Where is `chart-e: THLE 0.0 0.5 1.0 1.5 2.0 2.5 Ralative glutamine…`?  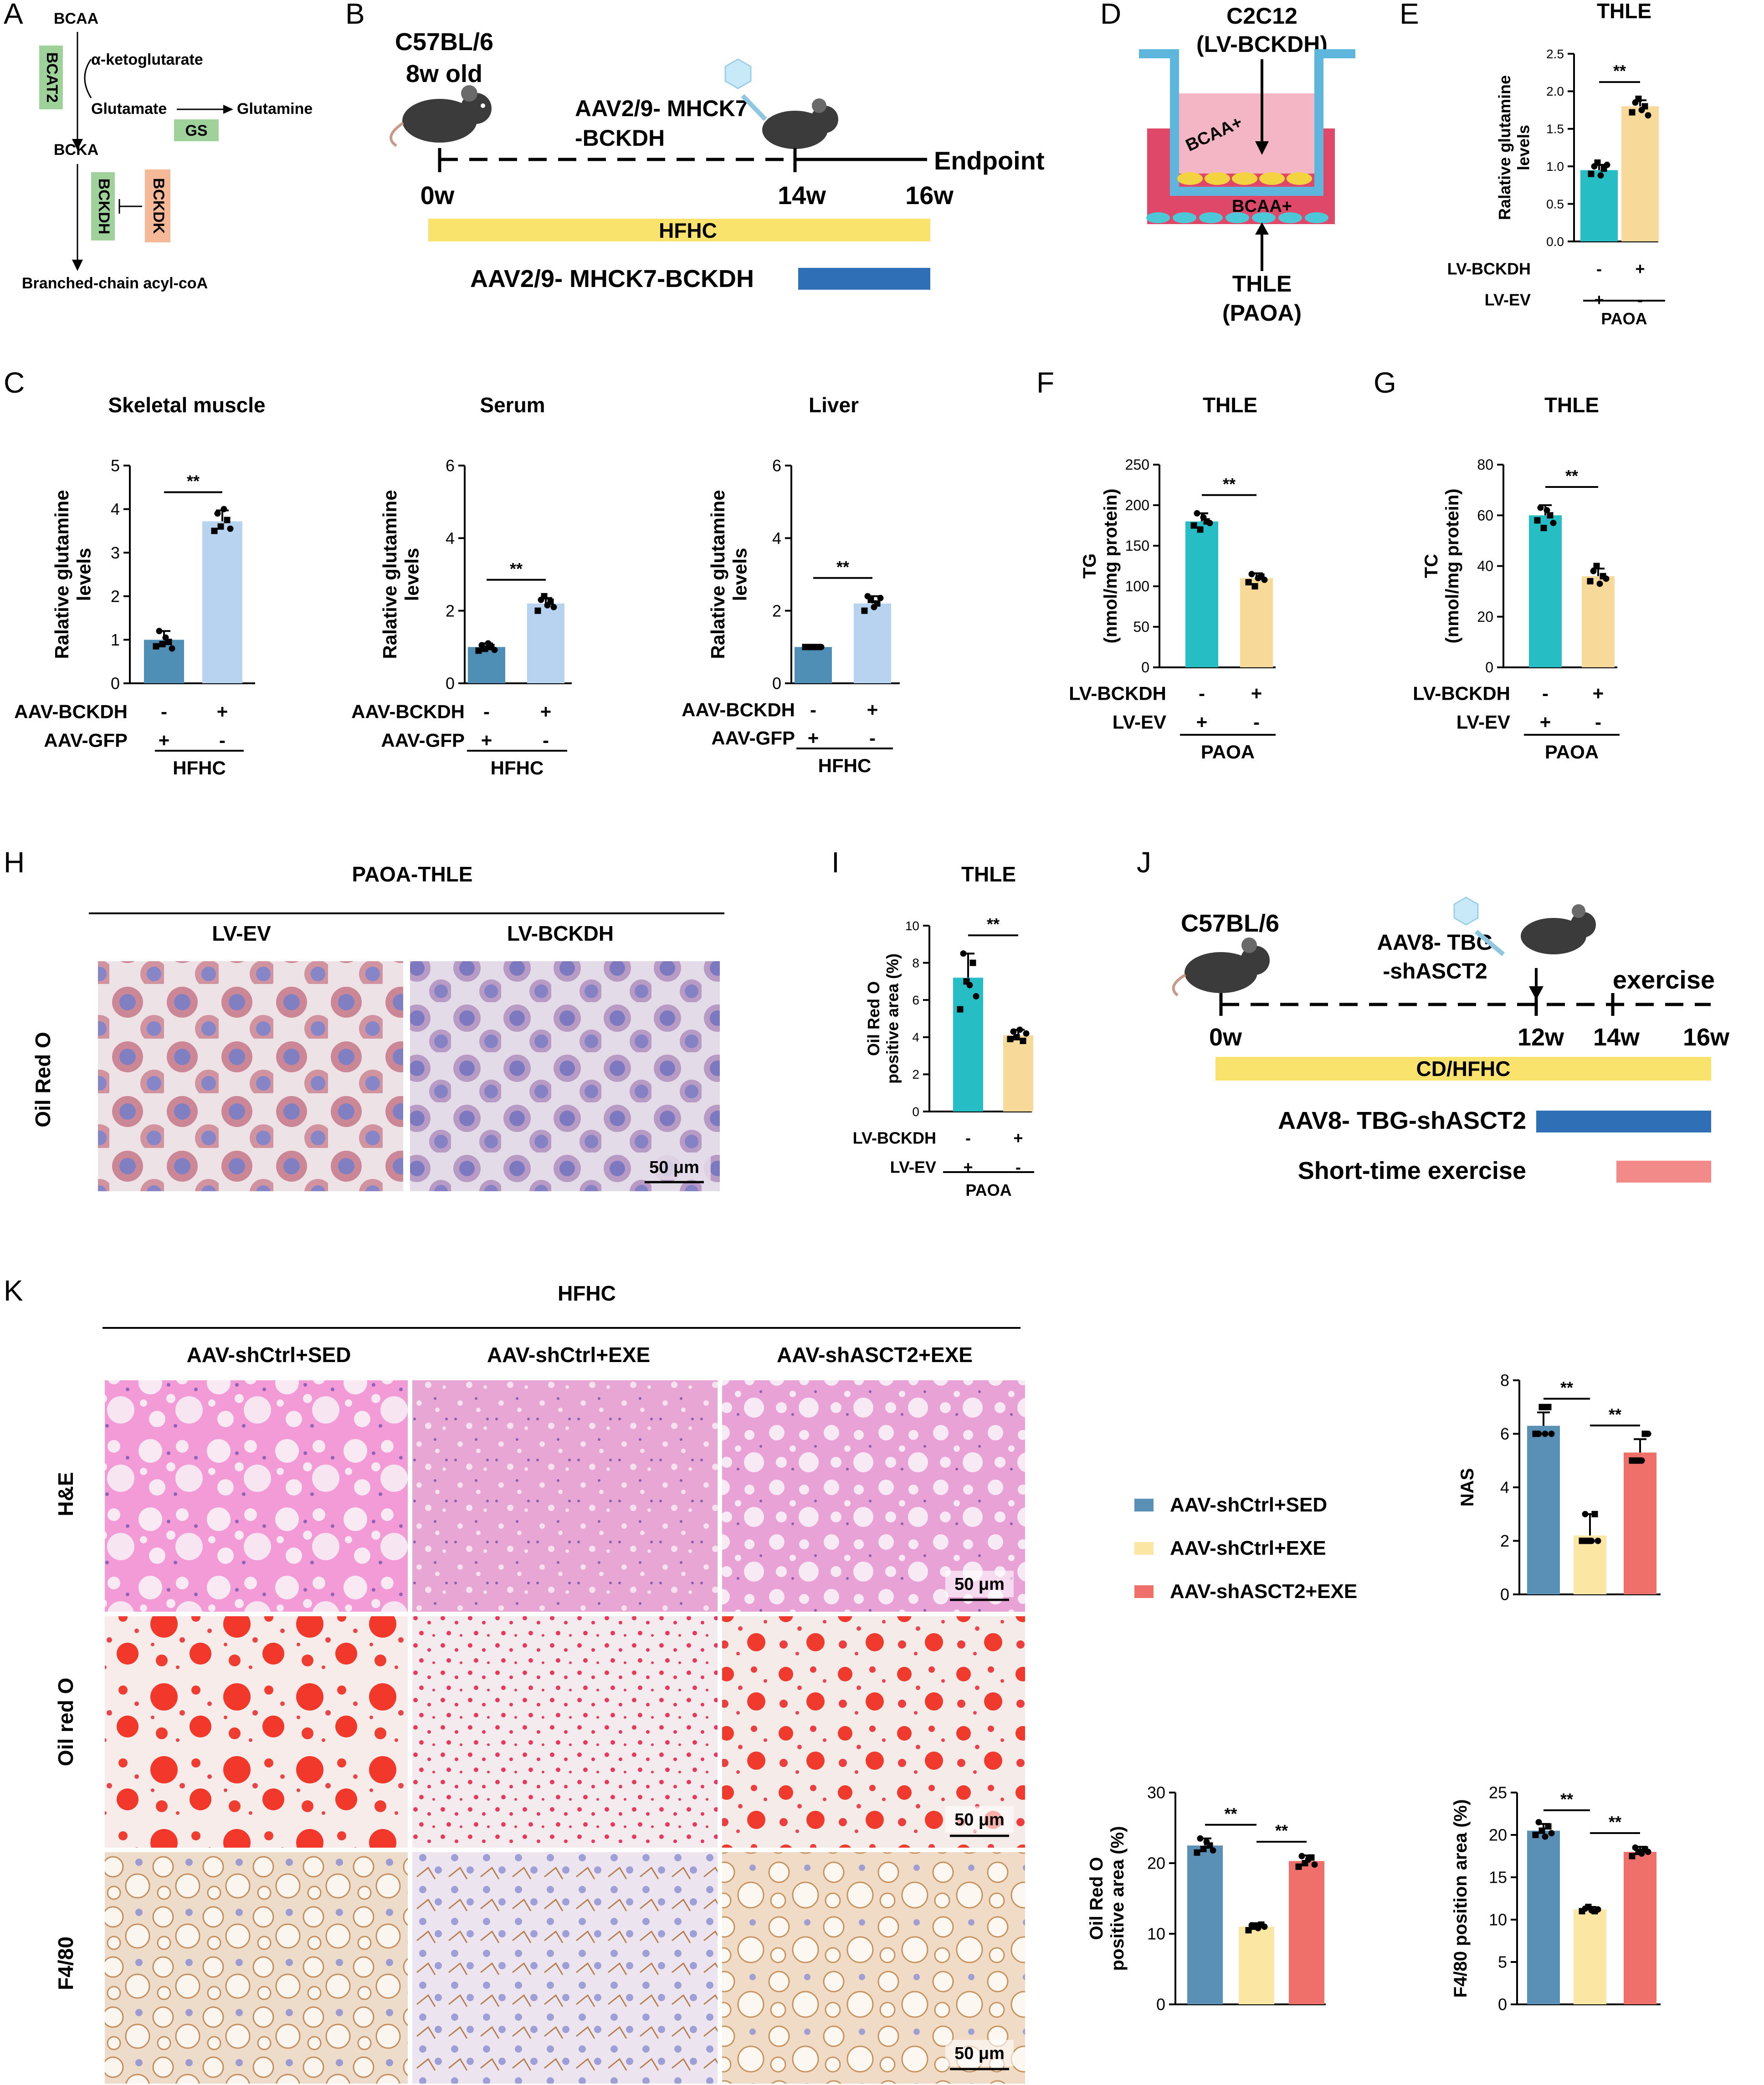
chart-e: THLE 0.0 0.5 1.0 1.5 2.0 2.5 Ralative glutamine… is located at coordinates (1556, 164).